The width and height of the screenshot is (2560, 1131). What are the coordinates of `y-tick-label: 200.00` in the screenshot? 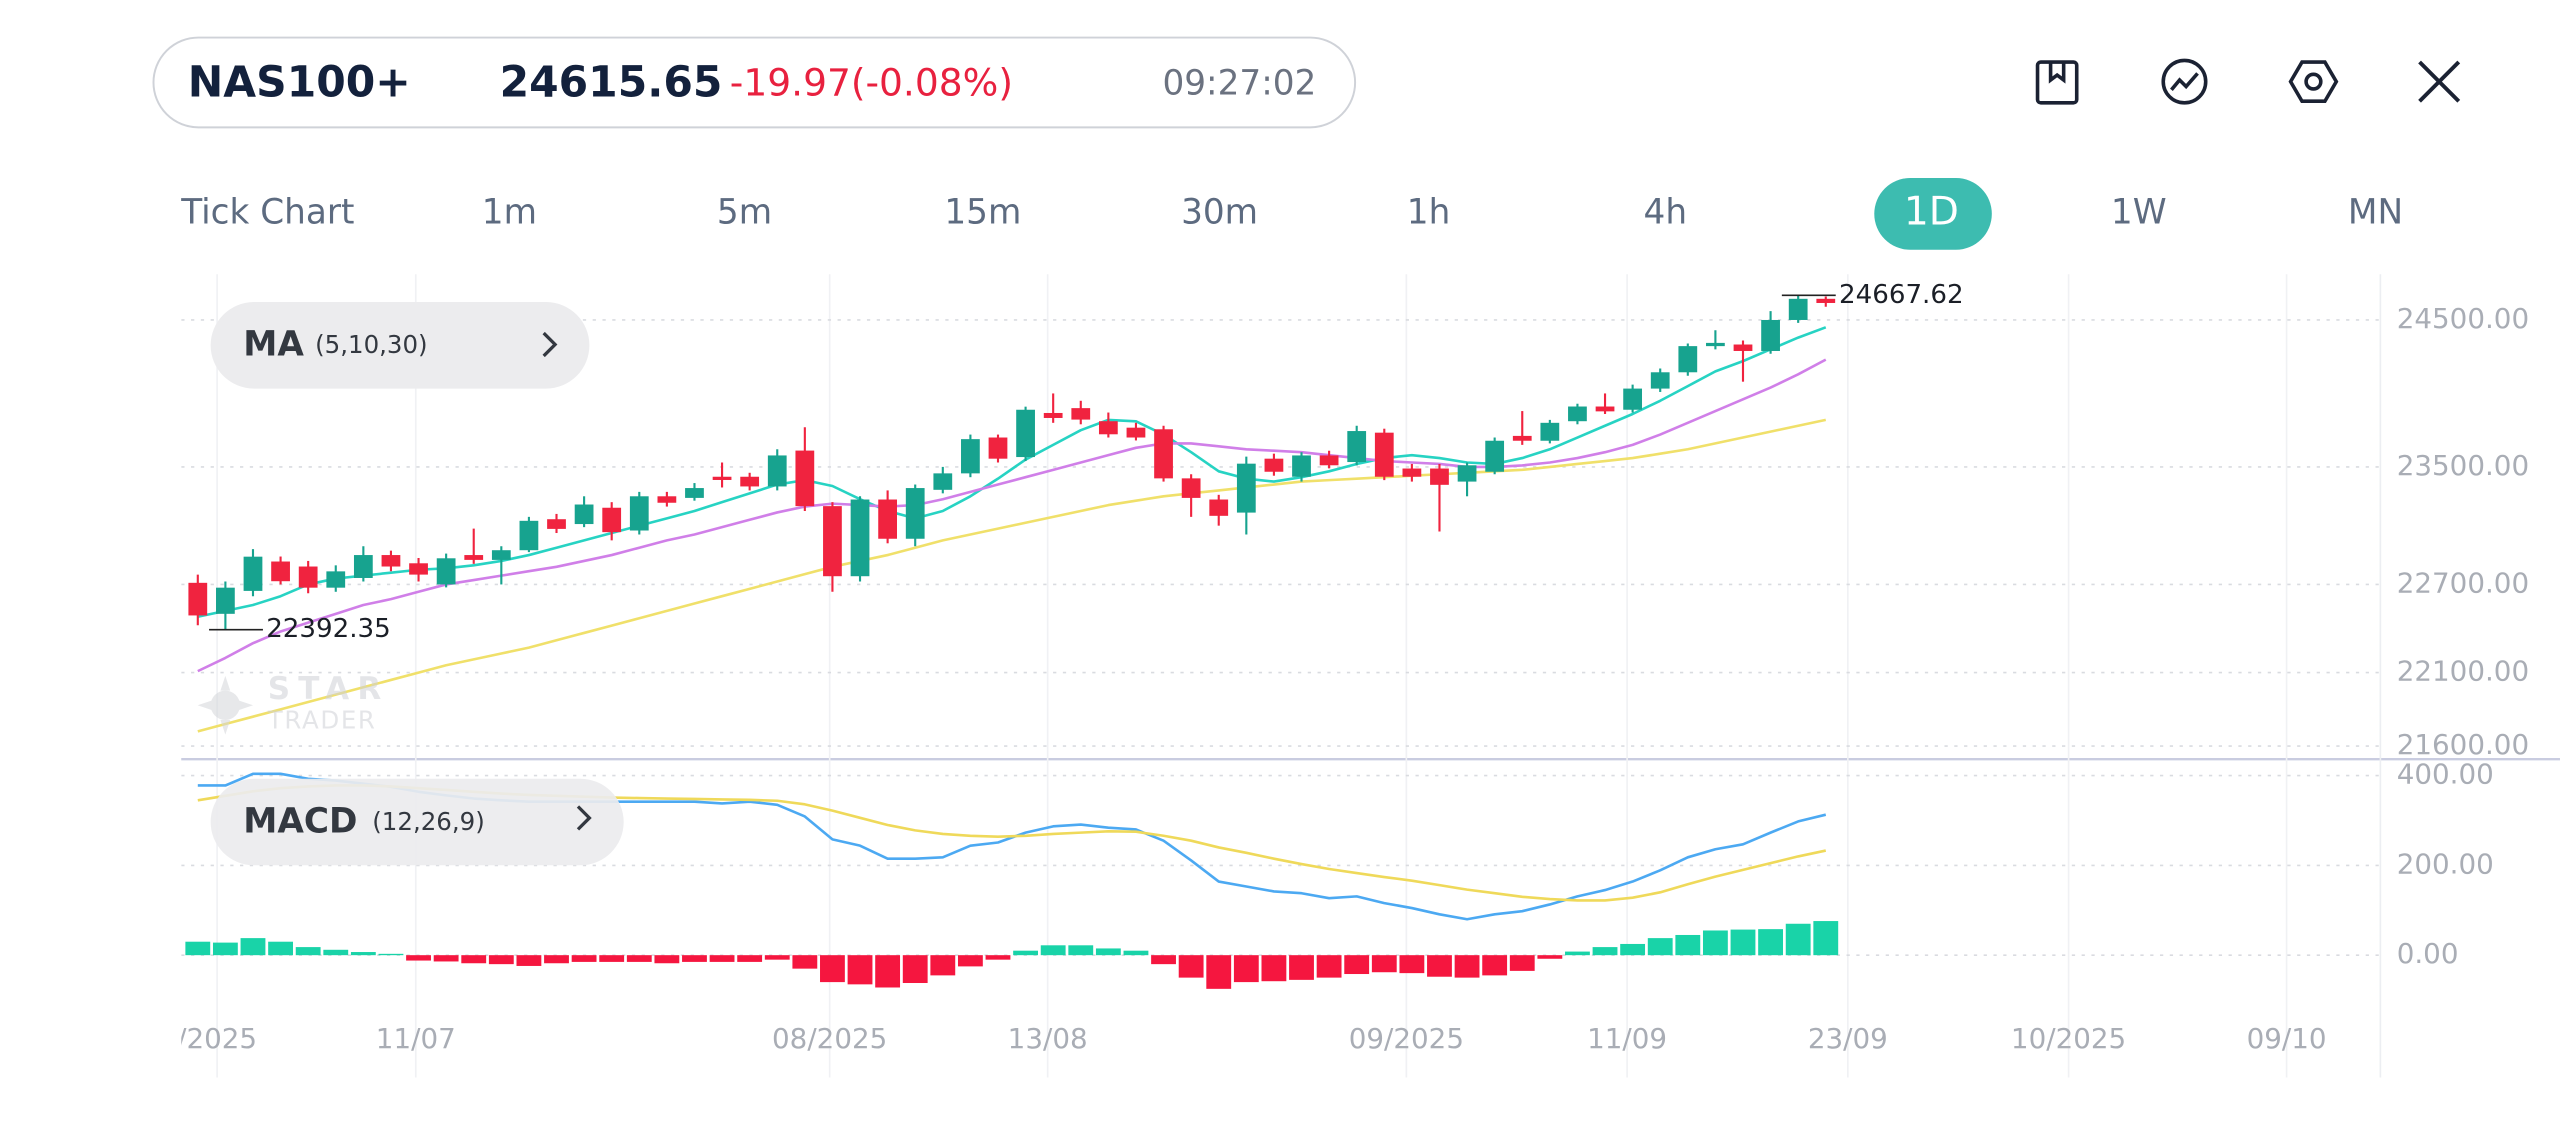 It's located at (2445, 863).